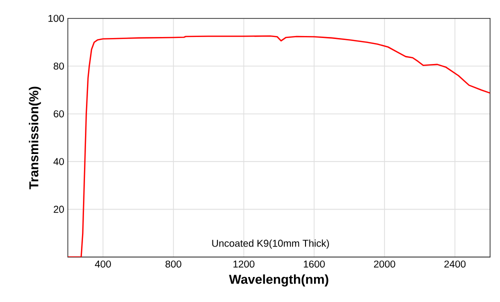  What do you see at coordinates (243, 264) in the screenshot?
I see `x-tick-label: 1200` at bounding box center [243, 264].